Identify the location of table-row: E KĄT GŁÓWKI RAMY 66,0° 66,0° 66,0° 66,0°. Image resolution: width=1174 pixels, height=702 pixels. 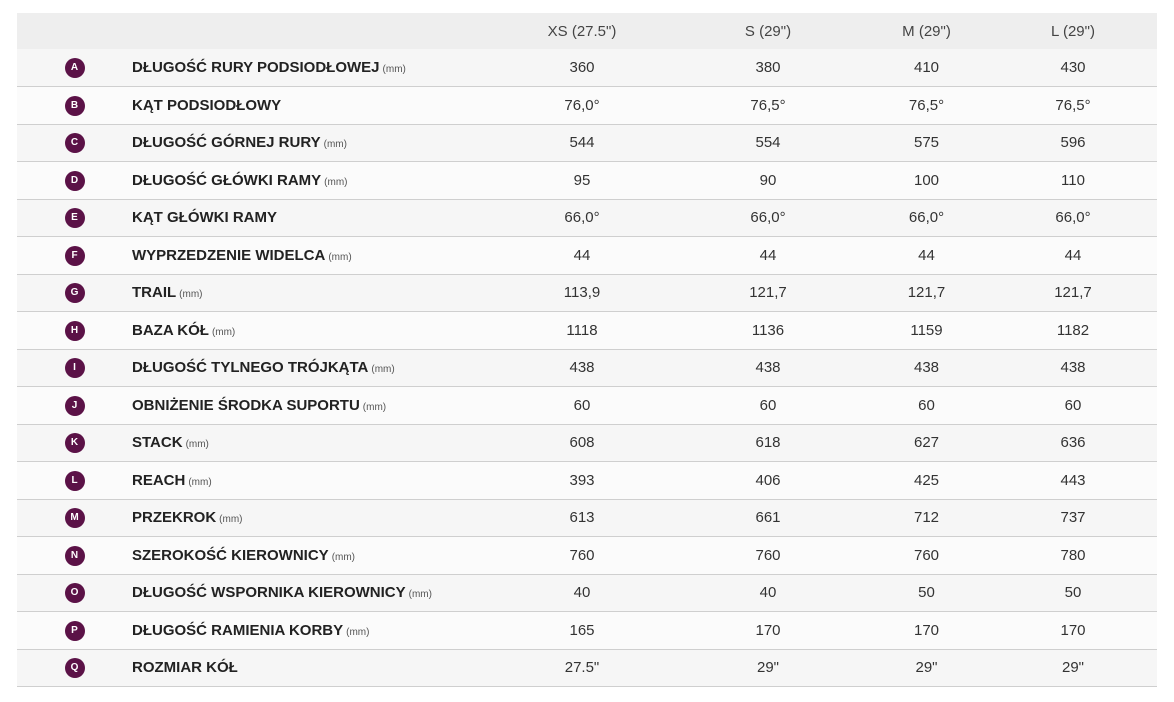
(587, 218).